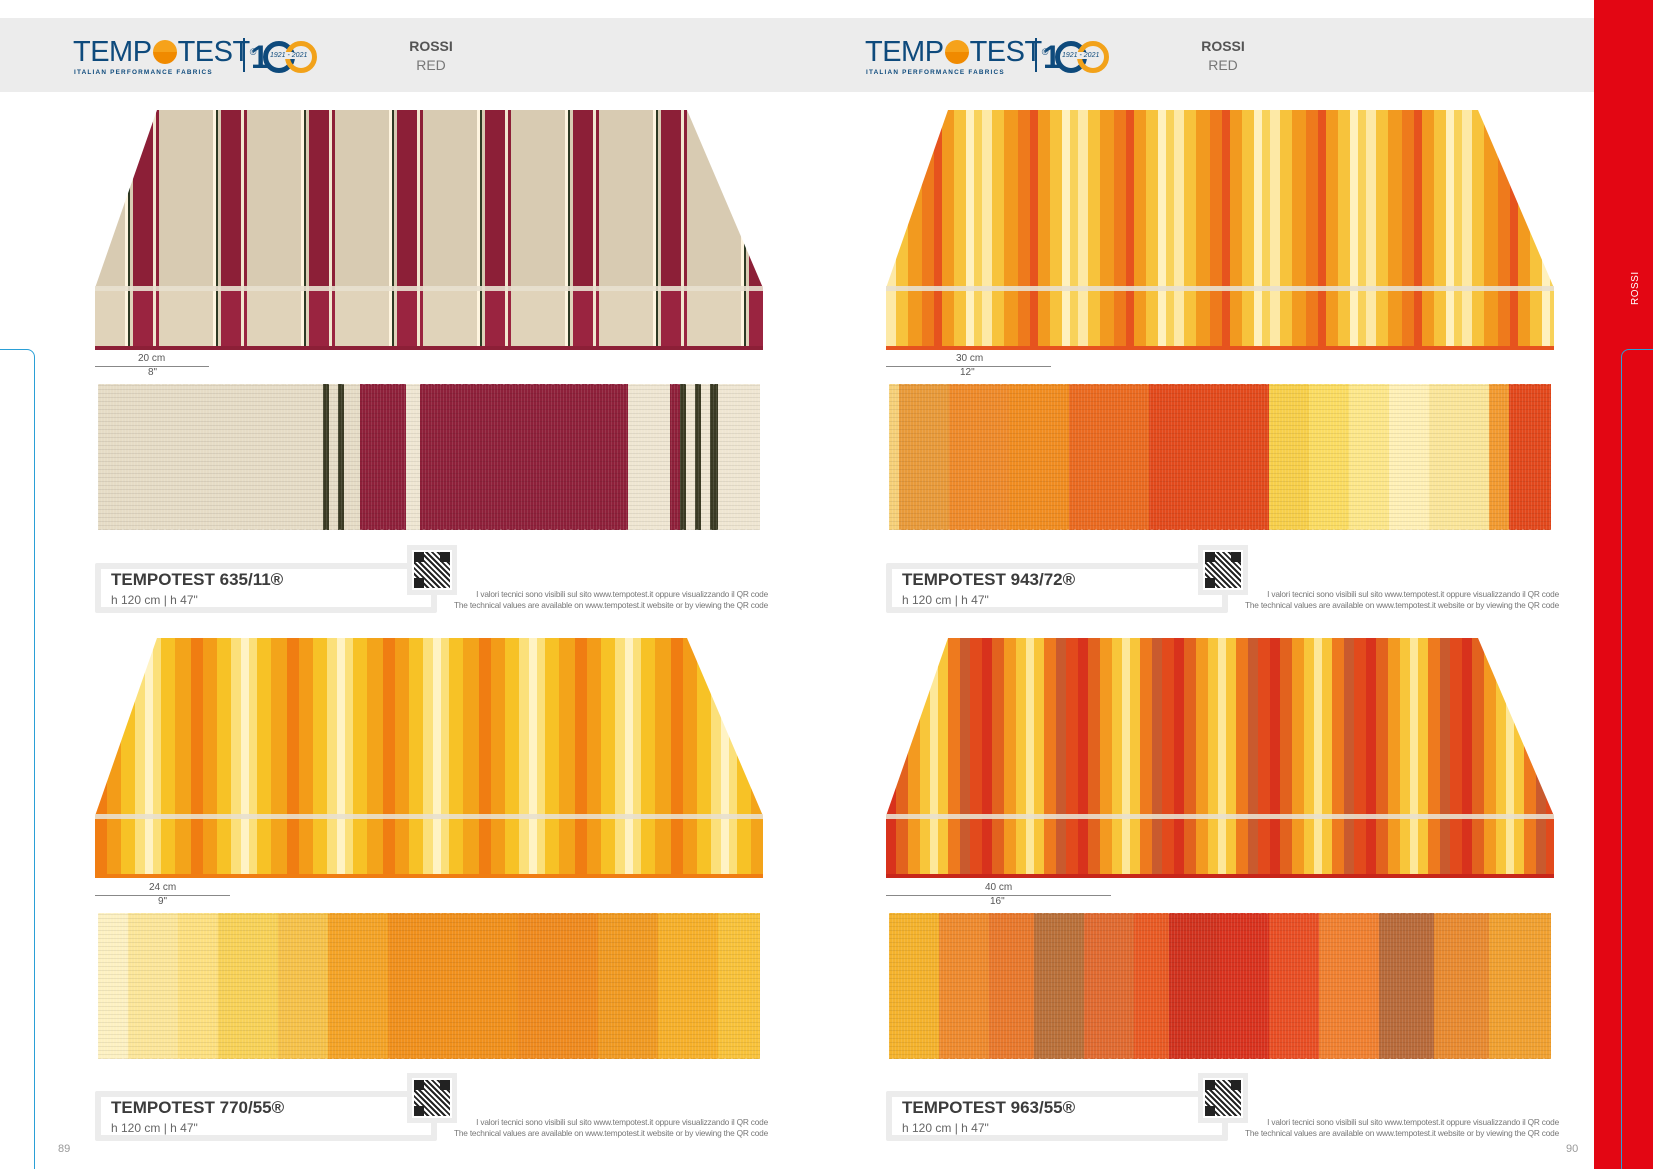 This screenshot has width=1653, height=1169. I want to click on product-label: TEMPOTEST 635/11® h 120 cm | h 47", so click(266, 588).